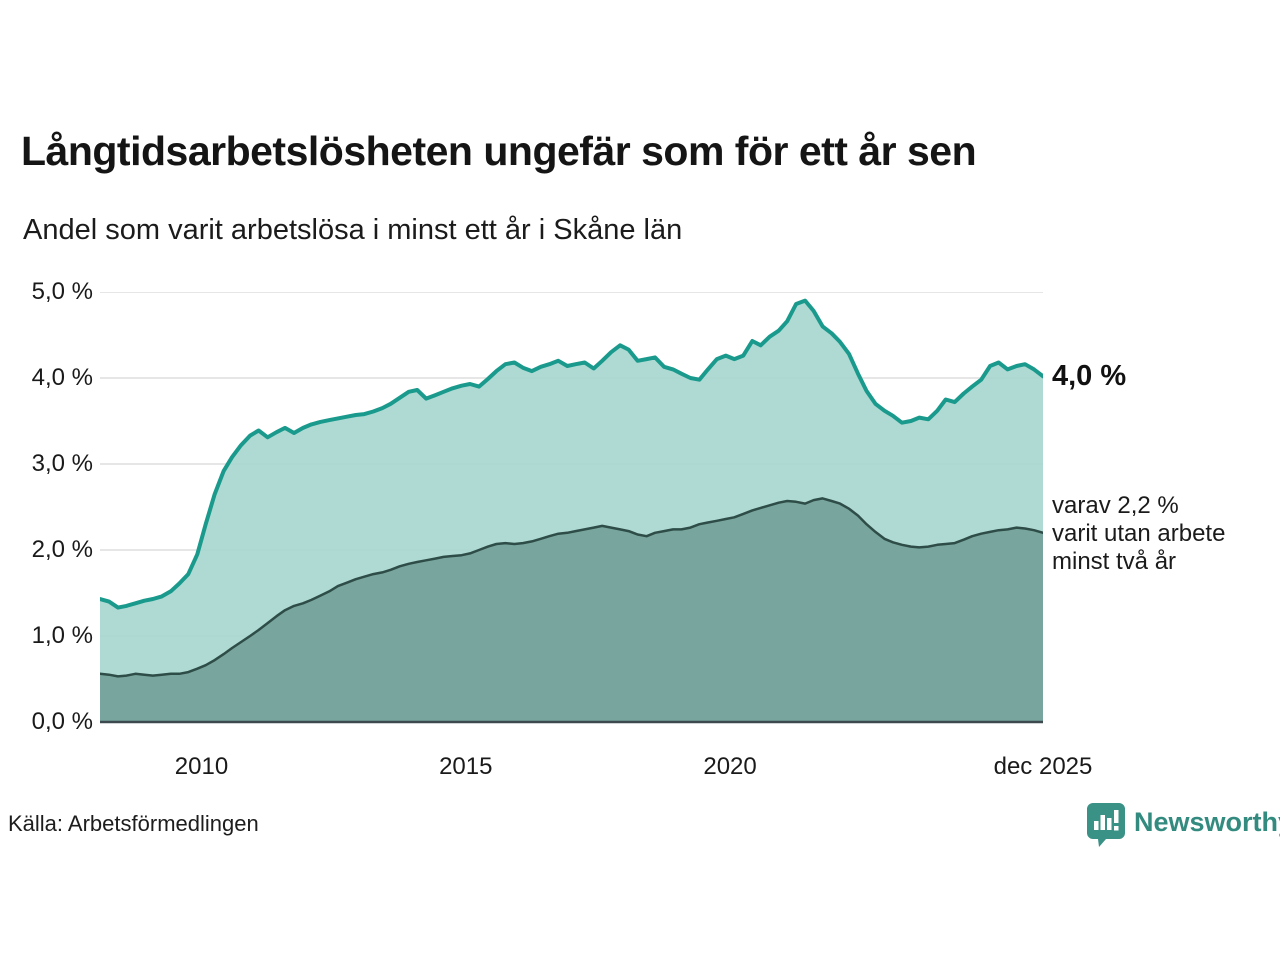 The height and width of the screenshot is (960, 1280). What do you see at coordinates (133, 823) in the screenshot?
I see `source-attribution: Källa: Arbetsförmedlingen` at bounding box center [133, 823].